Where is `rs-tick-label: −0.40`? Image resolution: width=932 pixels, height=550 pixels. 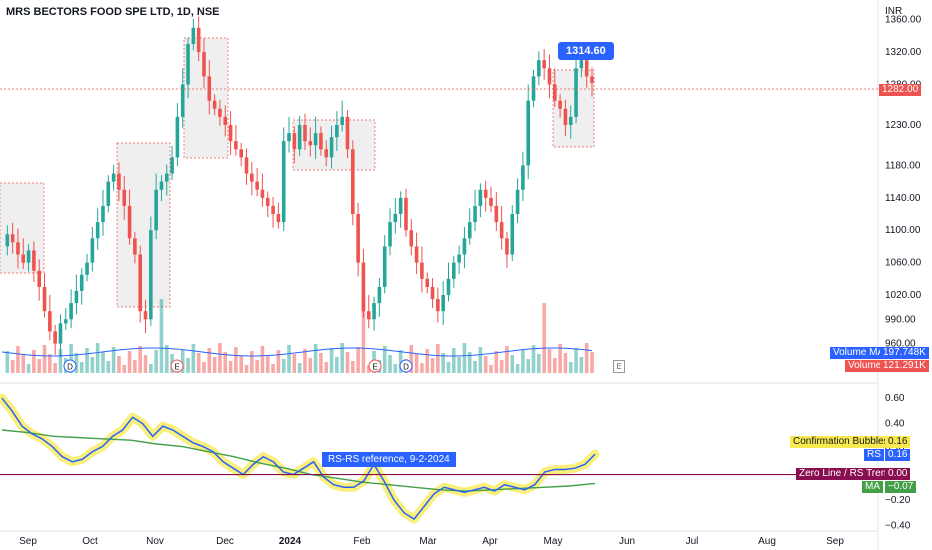 rs-tick-label: −0.40 is located at coordinates (898, 525).